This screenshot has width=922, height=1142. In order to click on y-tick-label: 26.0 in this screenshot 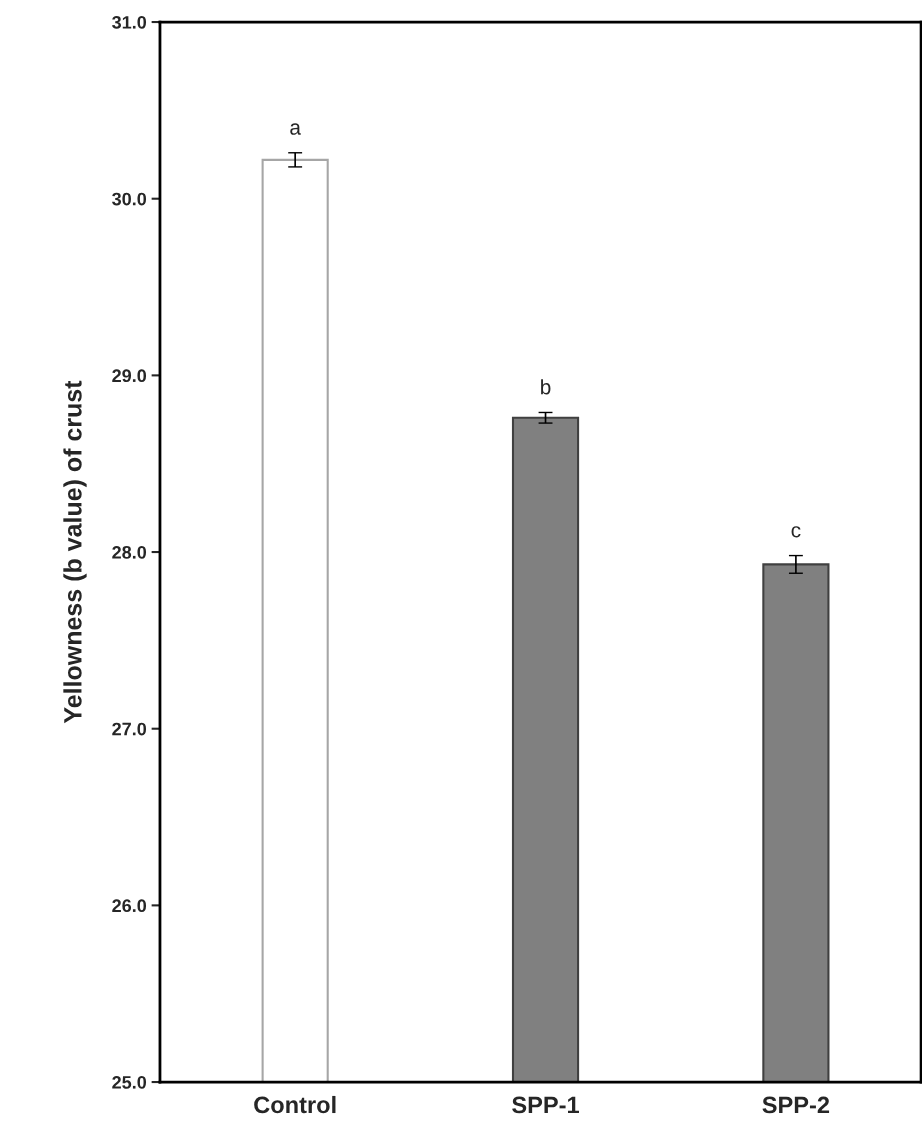, I will do `click(129, 906)`.